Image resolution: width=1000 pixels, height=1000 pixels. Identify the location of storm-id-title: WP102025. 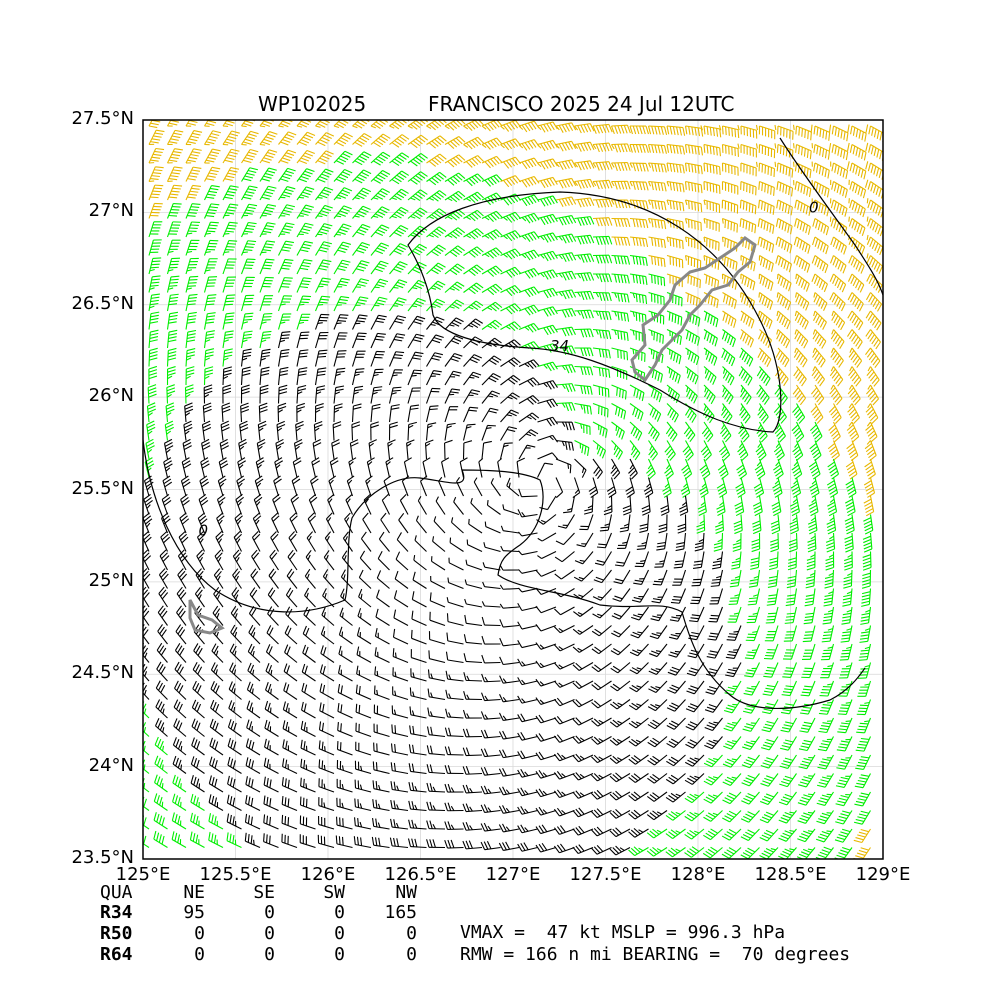
(312, 104).